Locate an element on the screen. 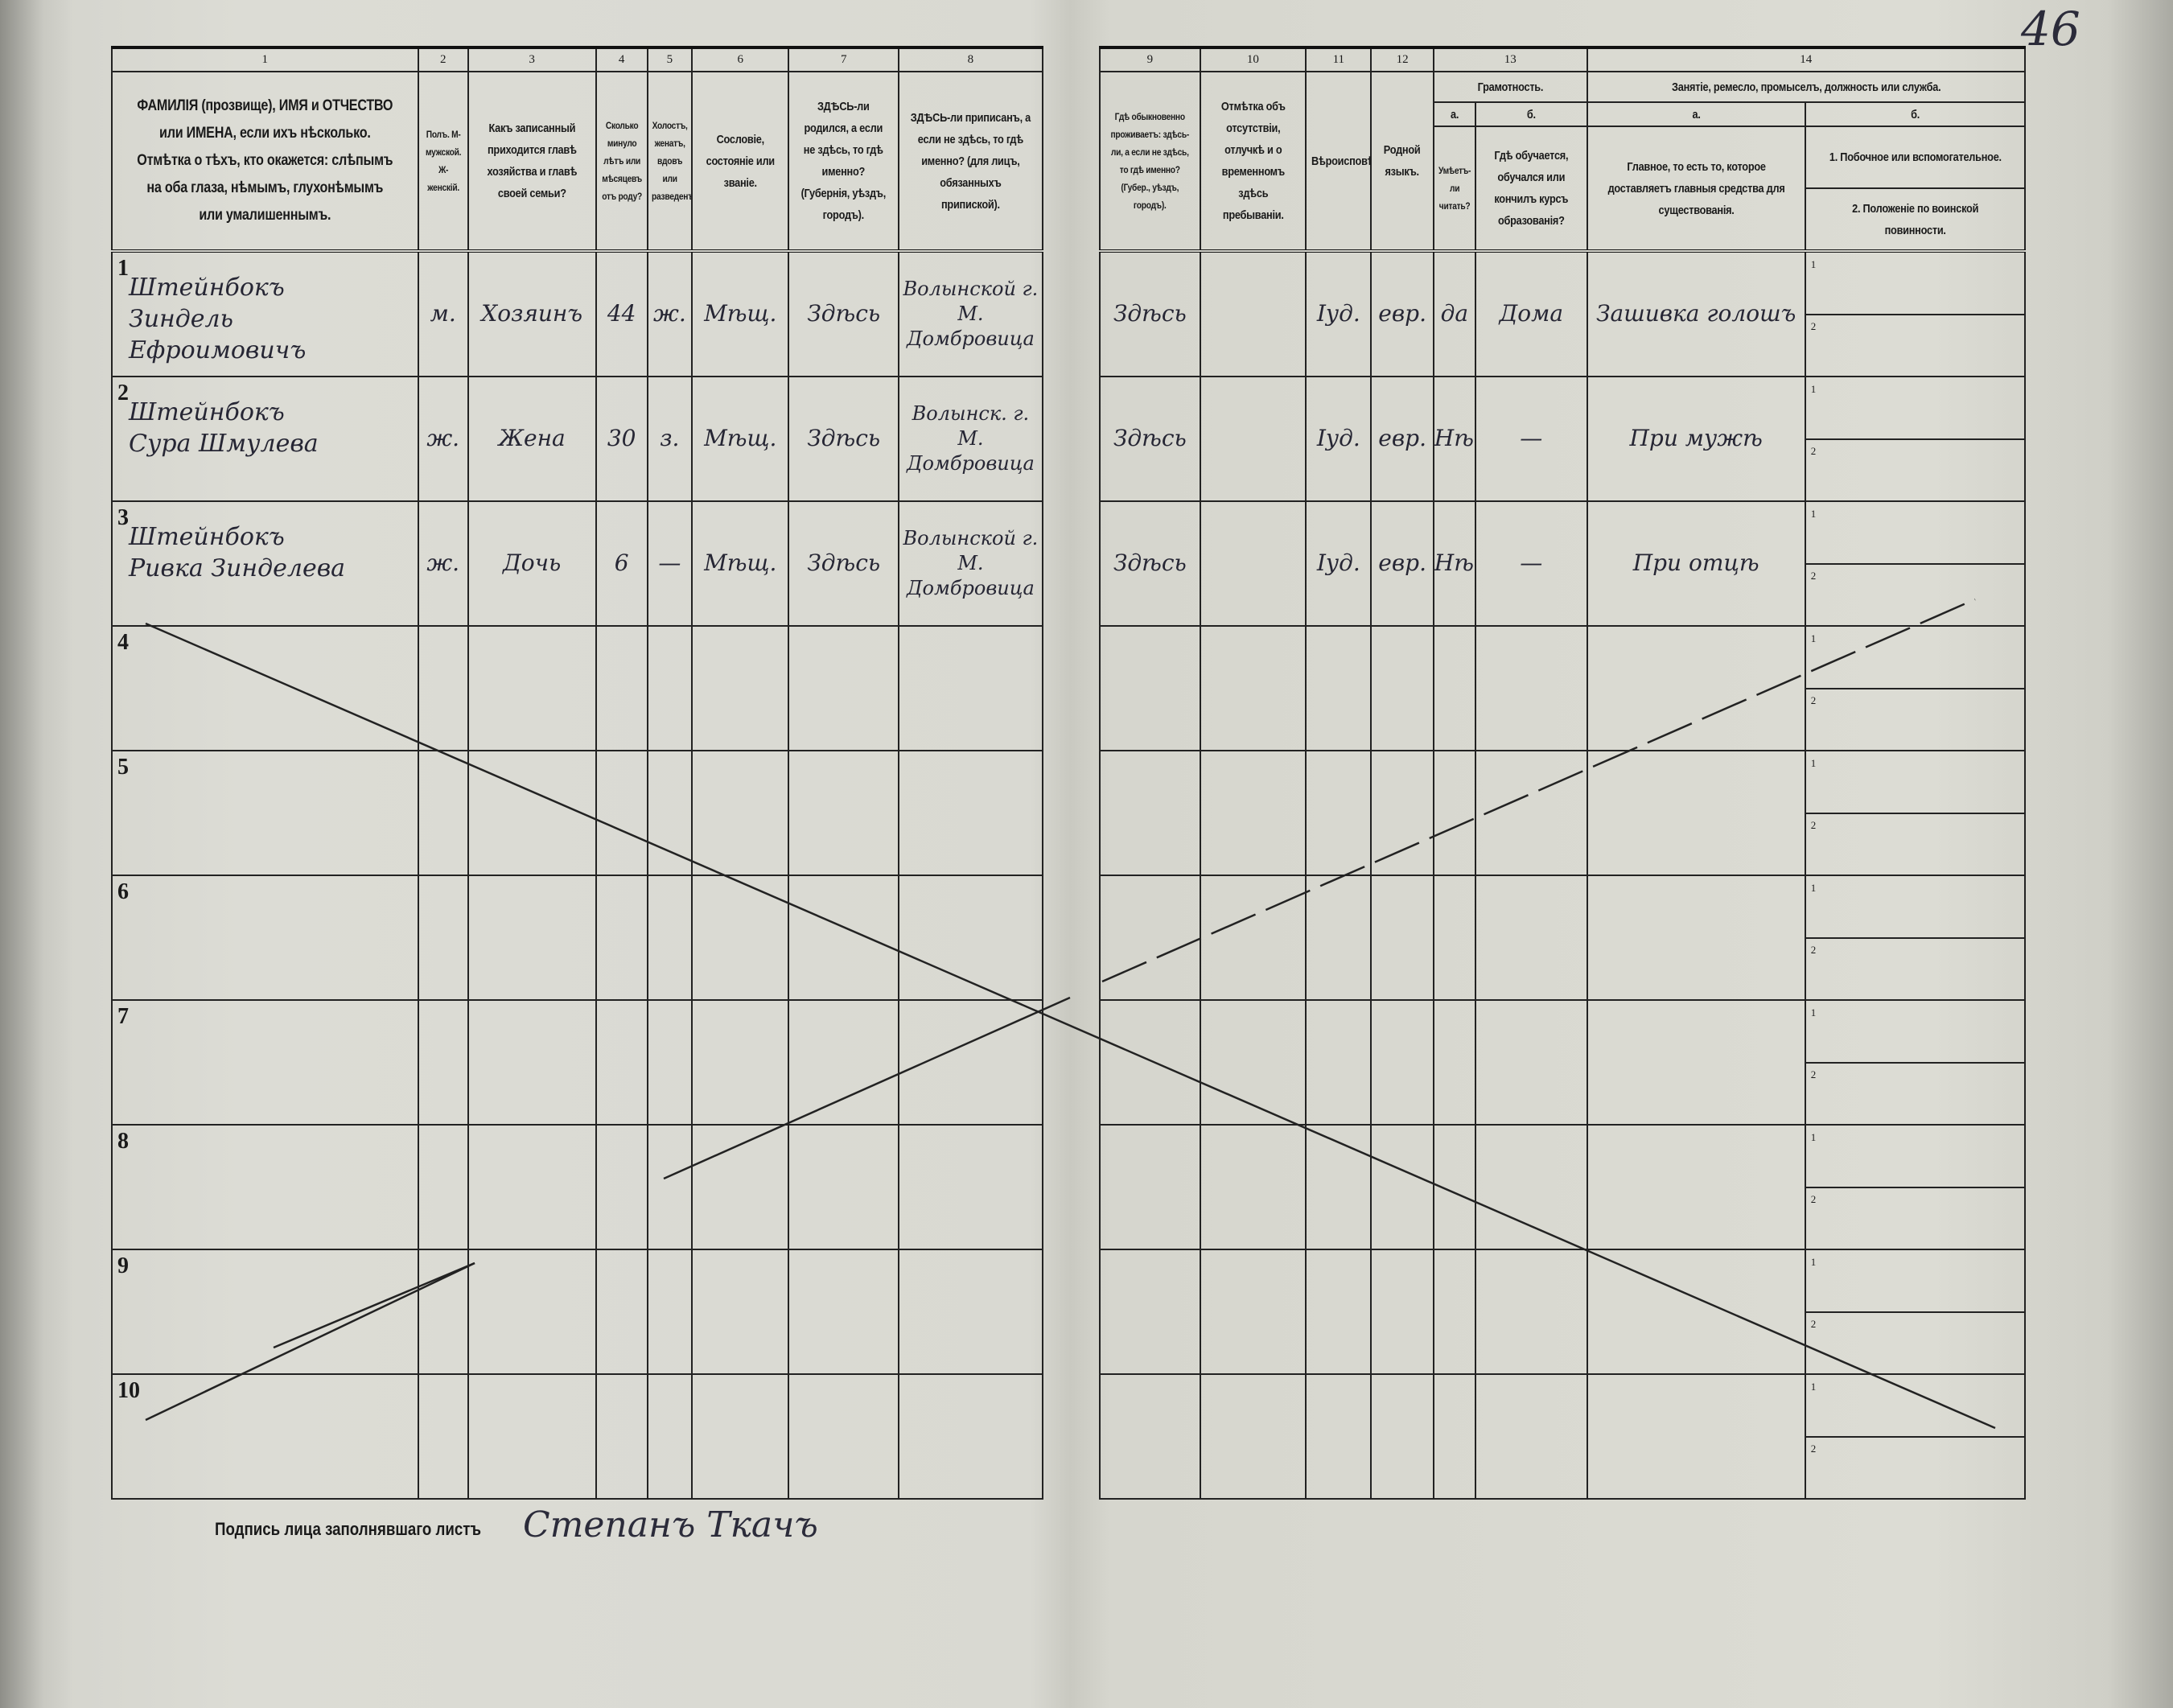 This screenshot has width=2173, height=1708. cell-age: 30 is located at coordinates (622, 439).